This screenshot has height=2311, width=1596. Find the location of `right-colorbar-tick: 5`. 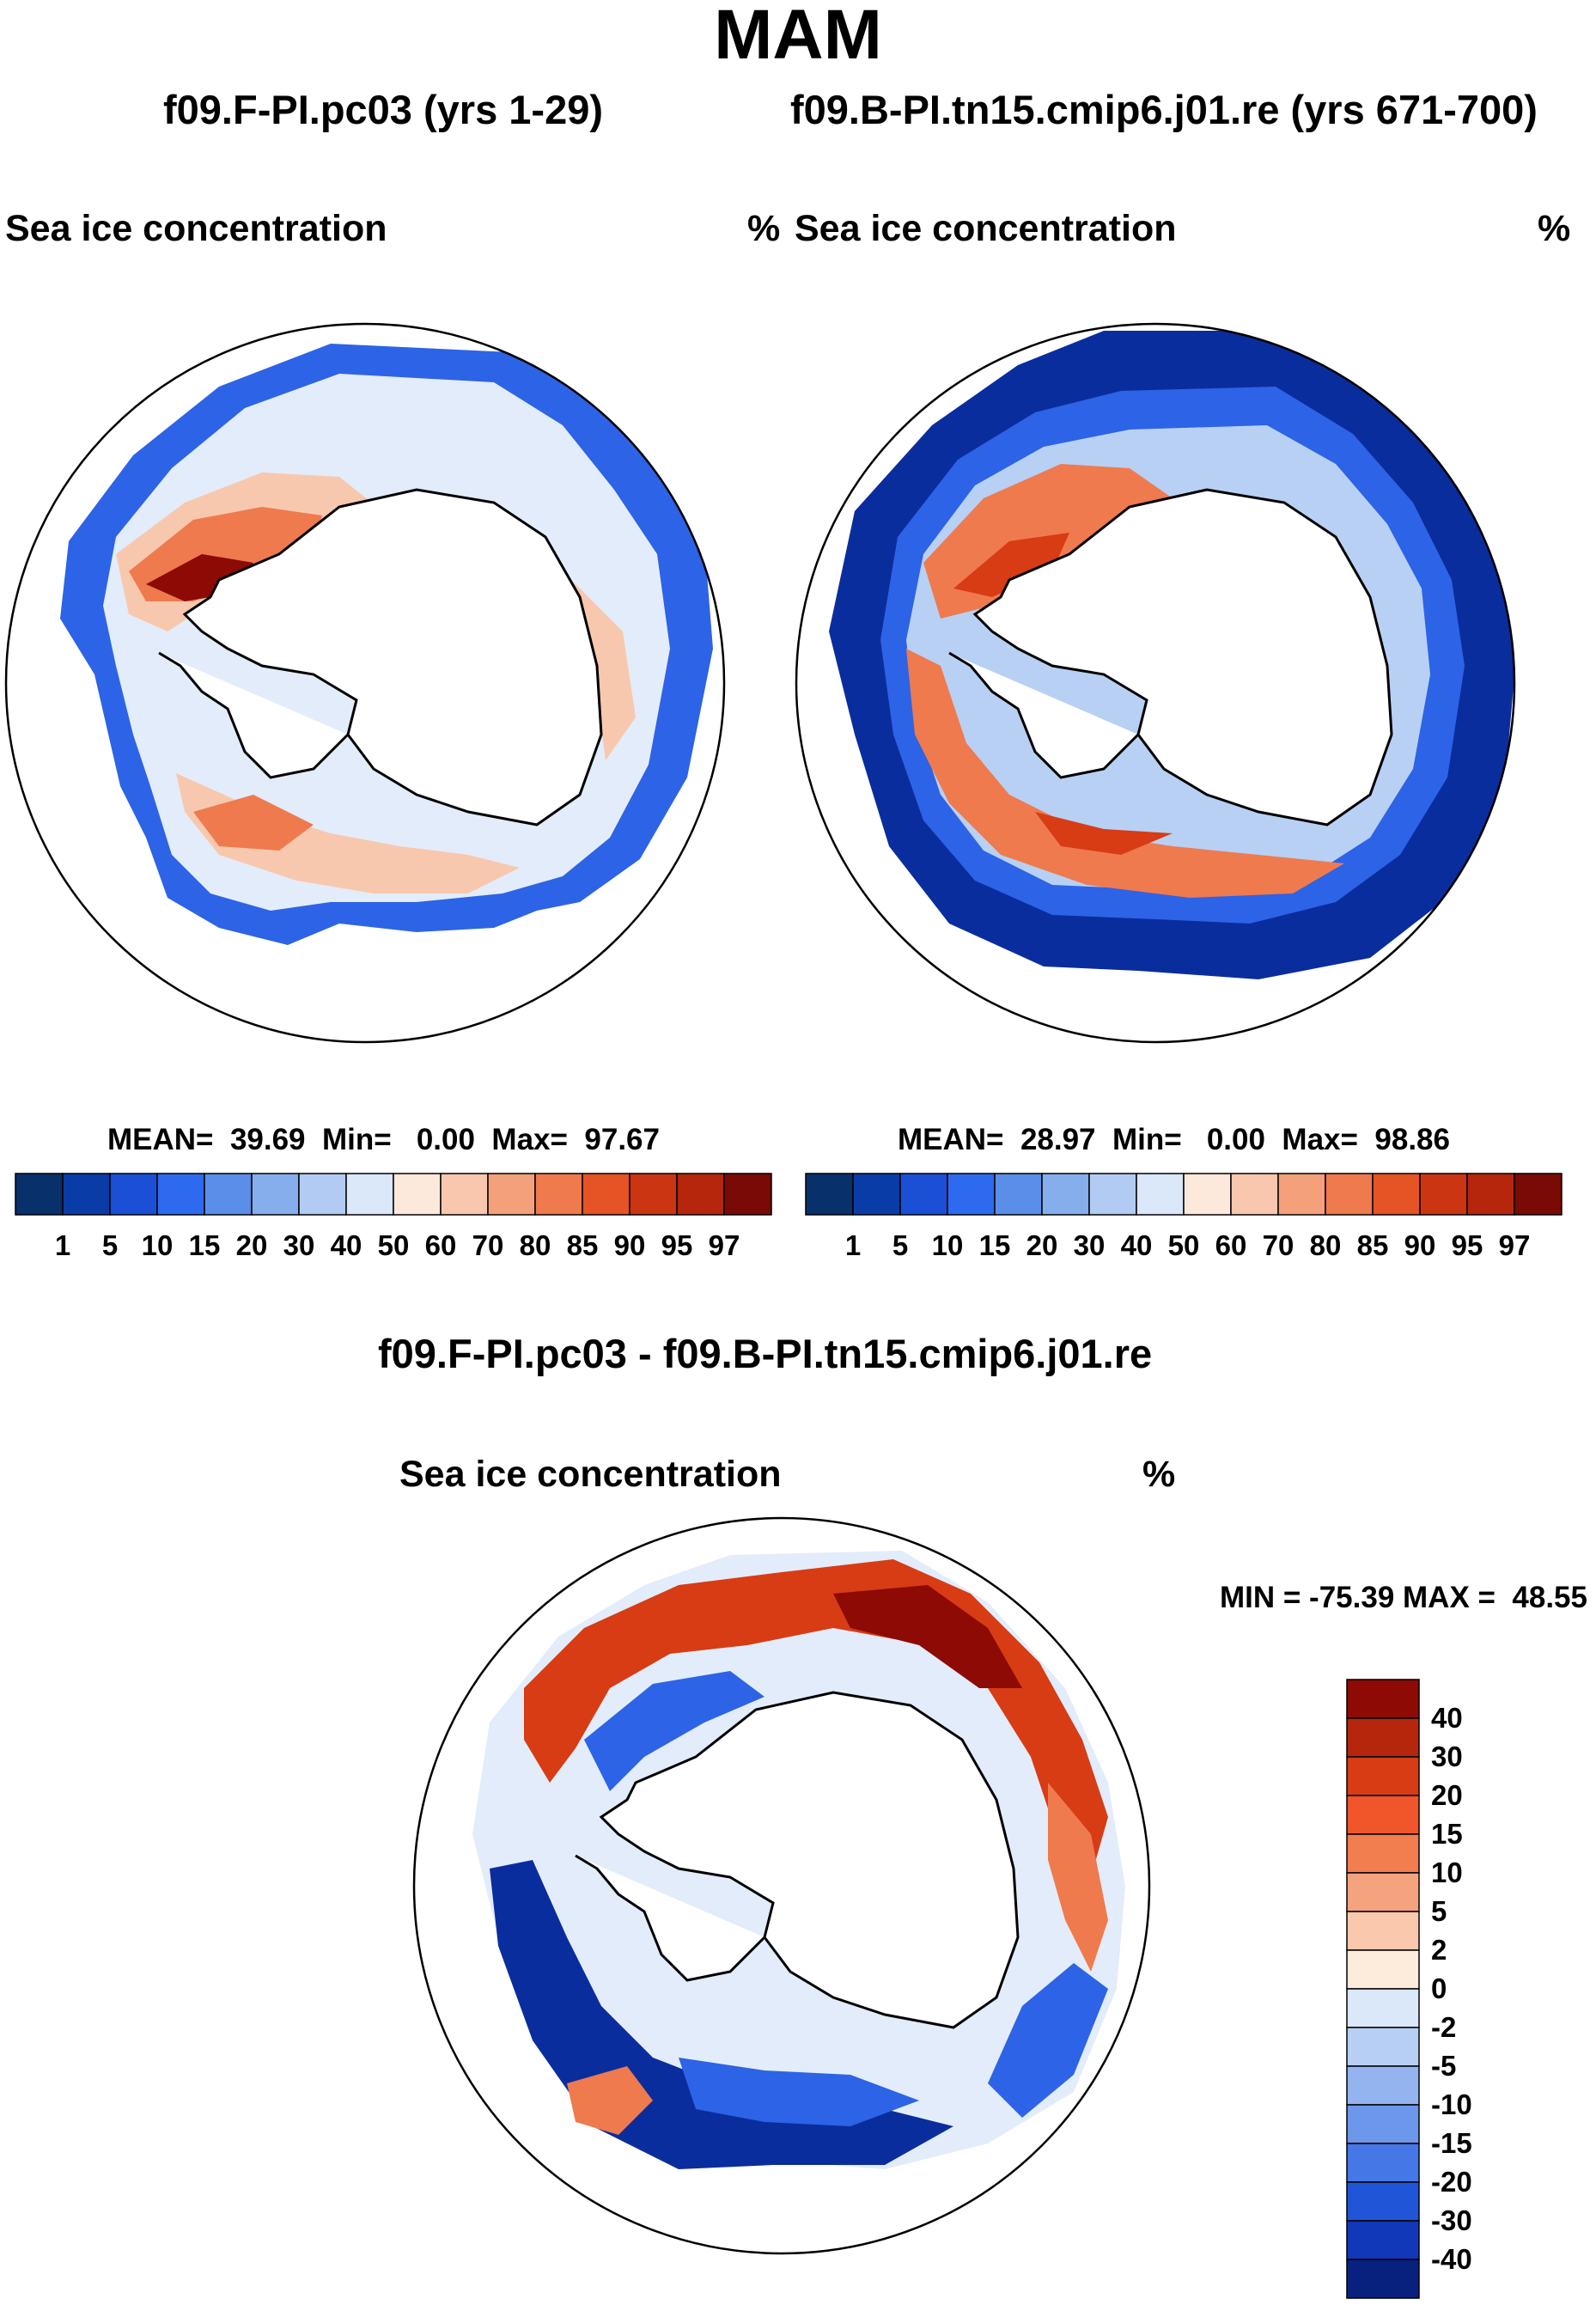

right-colorbar-tick: 5 is located at coordinates (900, 1245).